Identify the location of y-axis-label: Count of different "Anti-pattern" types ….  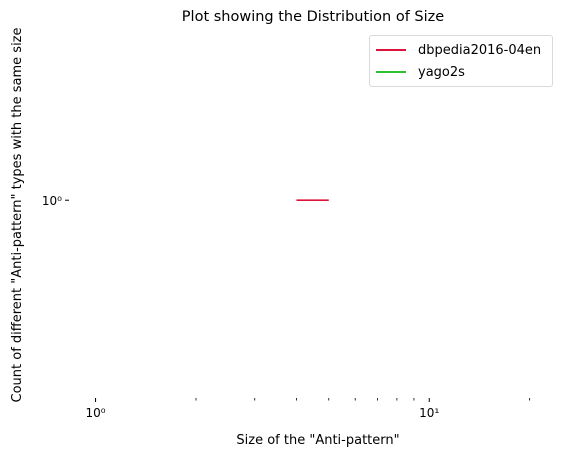
(17, 214).